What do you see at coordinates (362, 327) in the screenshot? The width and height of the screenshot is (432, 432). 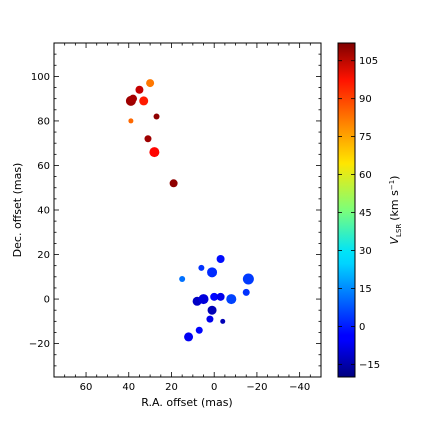 I see `colorbar-tick-label: 0` at bounding box center [362, 327].